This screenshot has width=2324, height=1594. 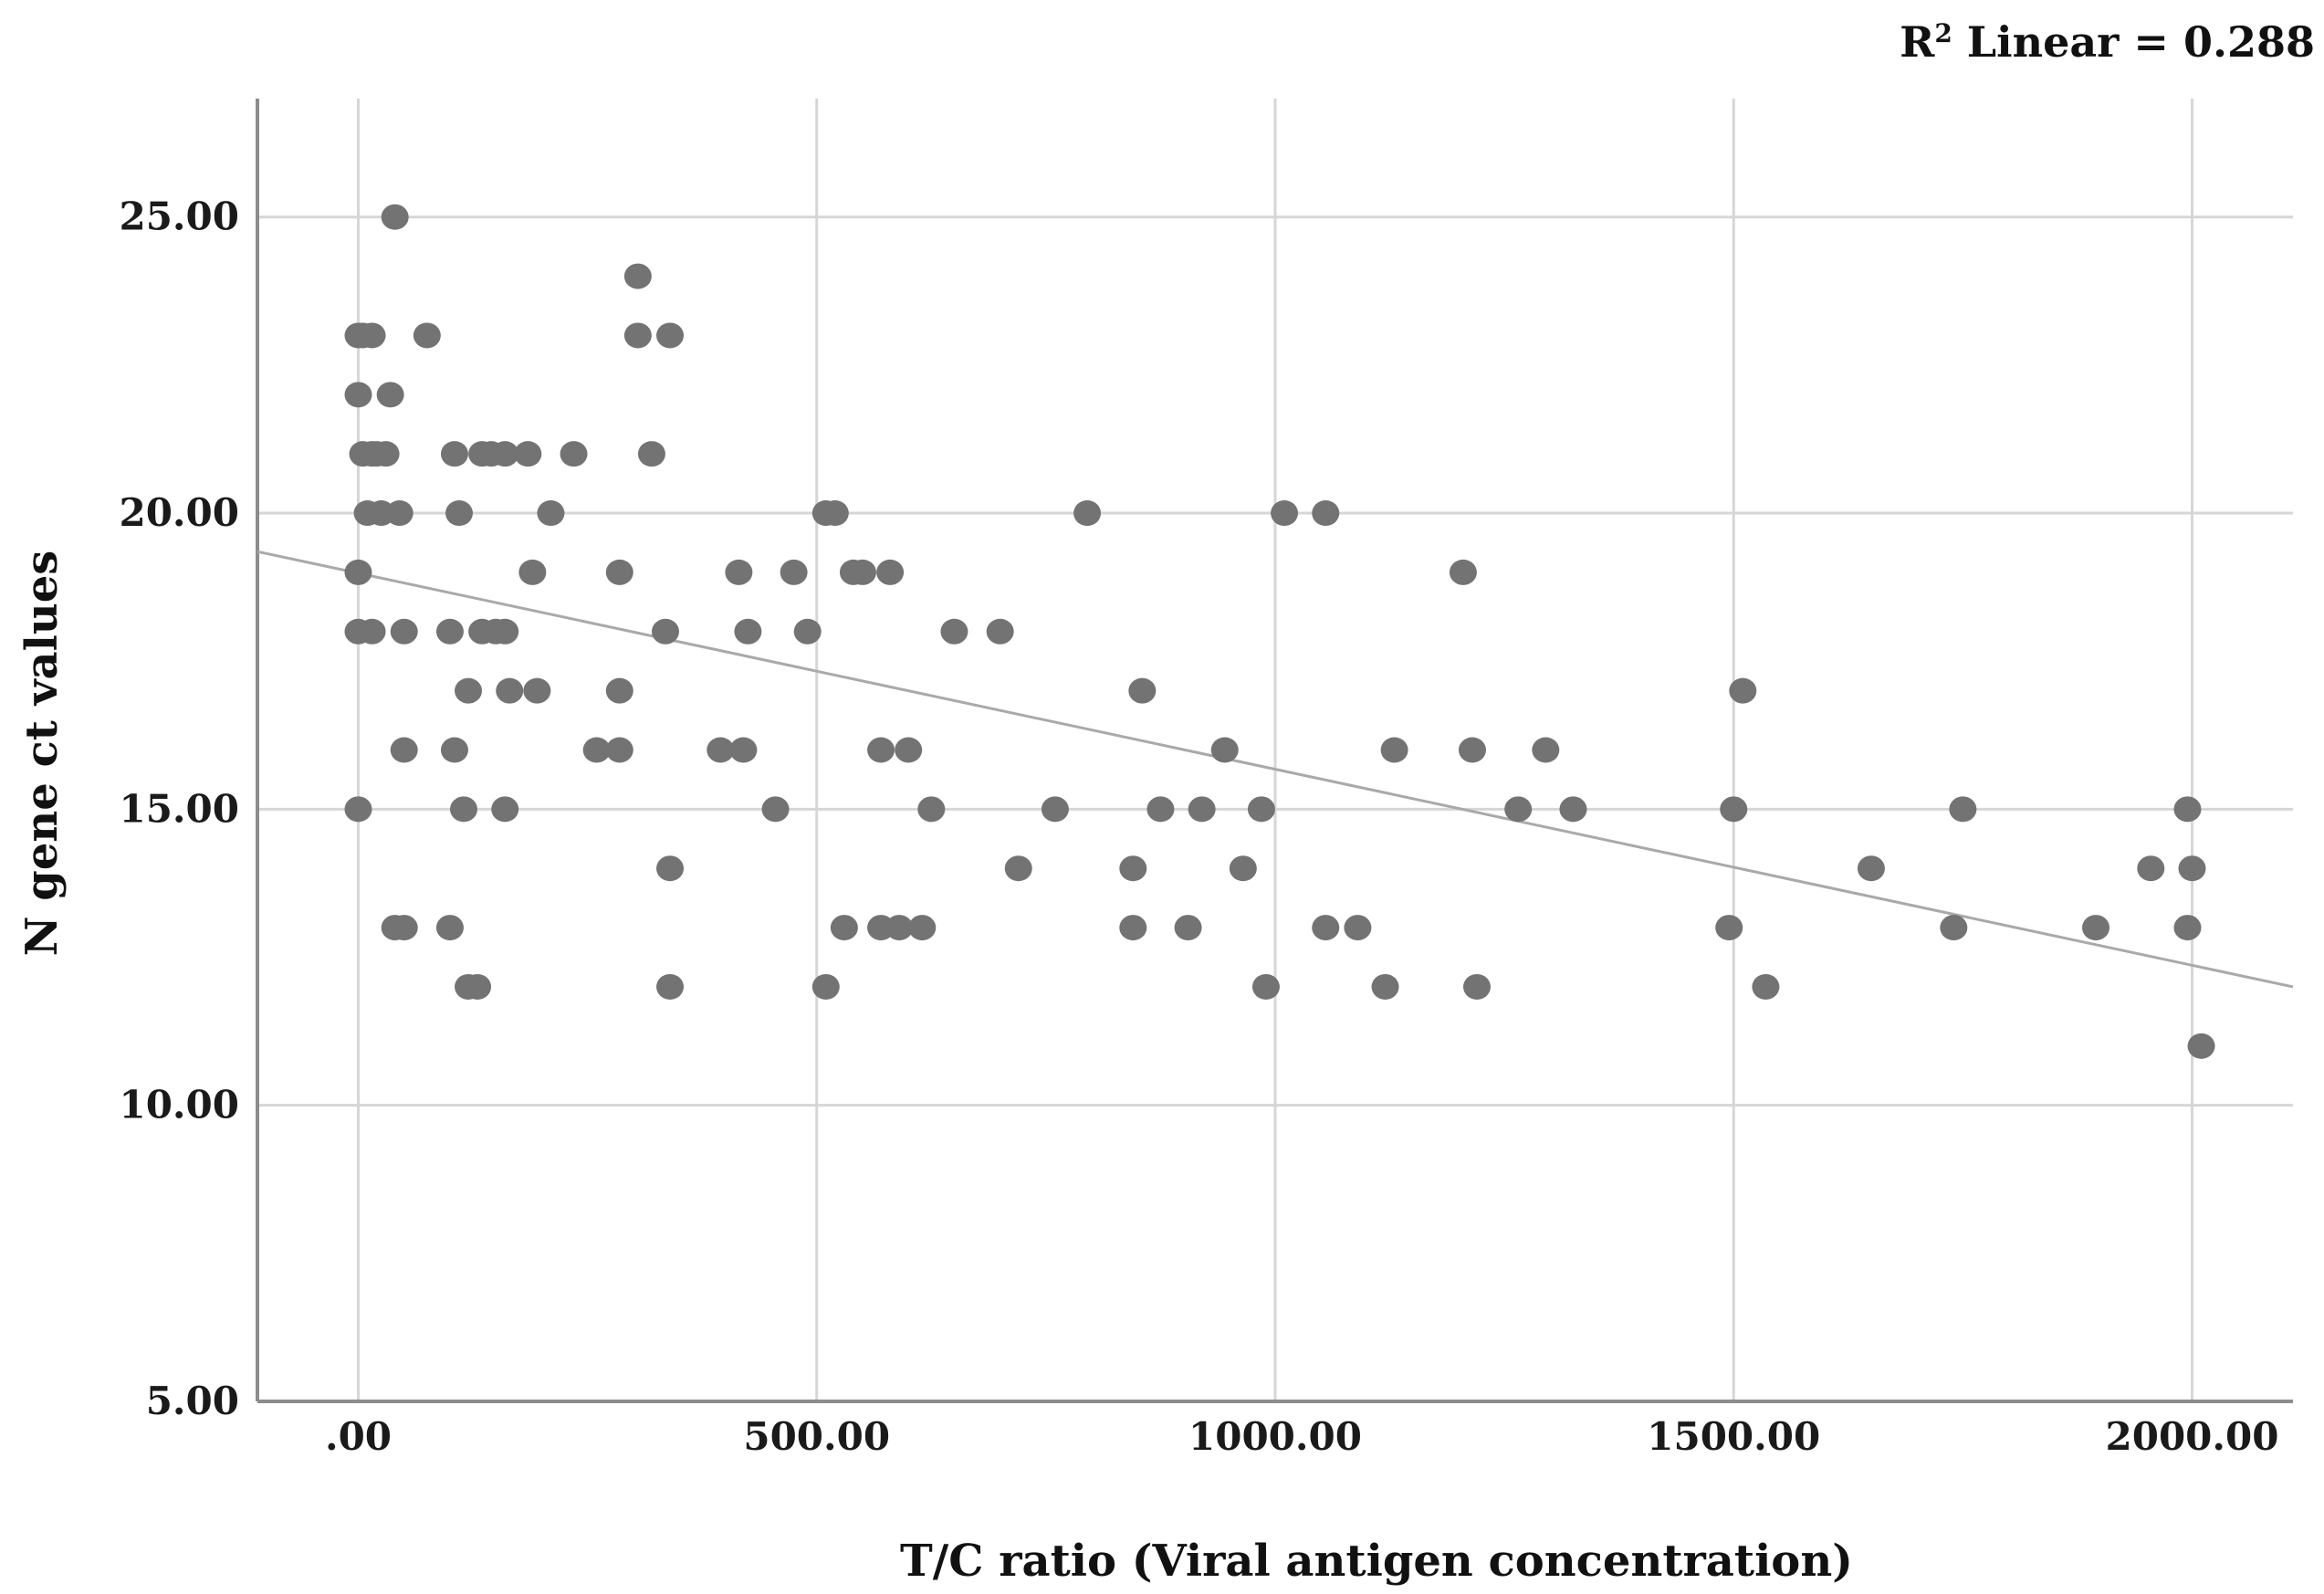 What do you see at coordinates (179, 217) in the screenshot?
I see `y-tick-label: 25.00` at bounding box center [179, 217].